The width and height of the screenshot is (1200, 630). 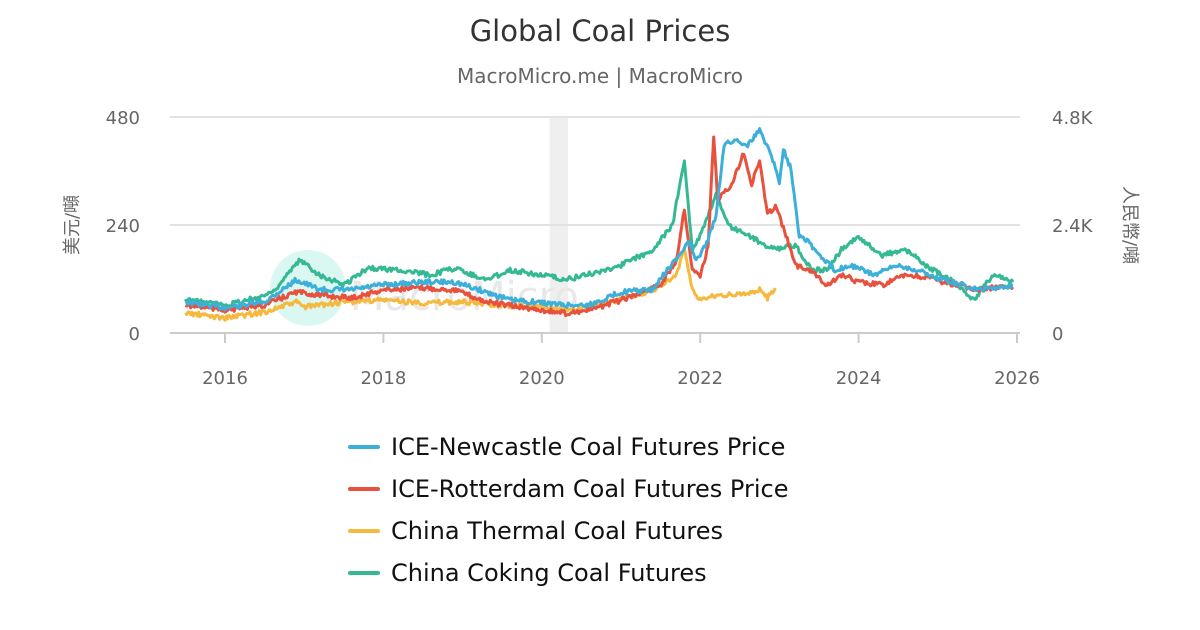 I want to click on legend-label: ICE-Newcastle Coal Futures Price, so click(x=588, y=447).